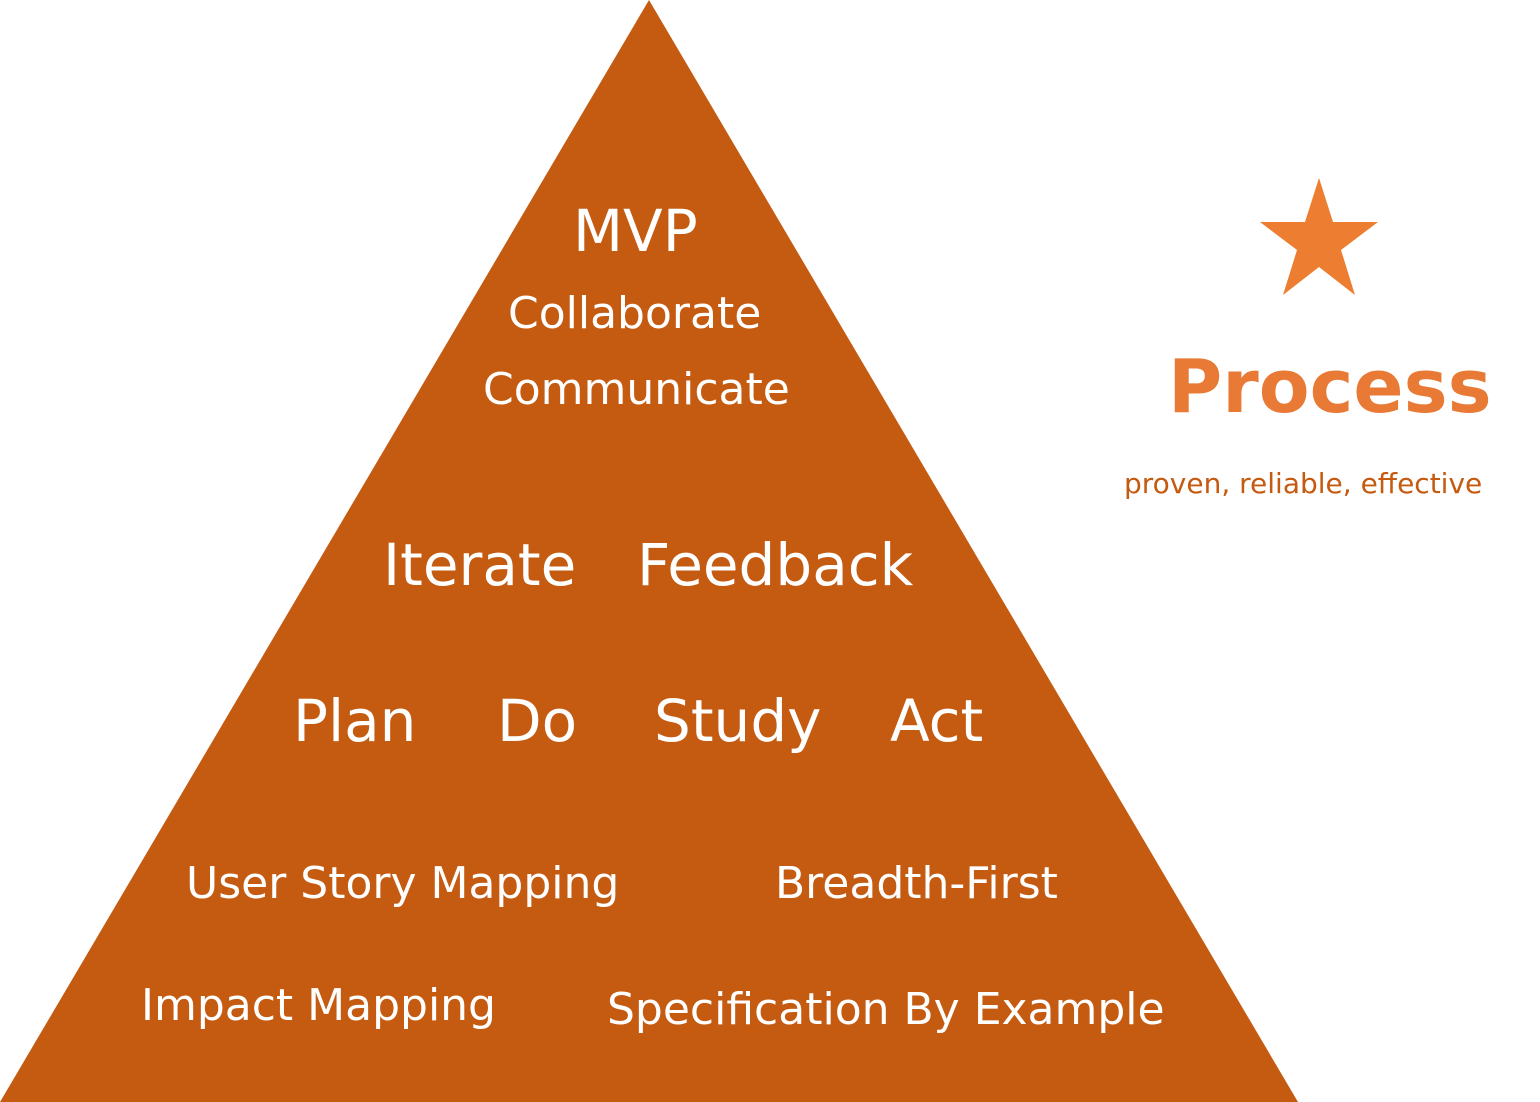 The height and width of the screenshot is (1102, 1540). What do you see at coordinates (537, 721) in the screenshot?
I see `label-do: Do` at bounding box center [537, 721].